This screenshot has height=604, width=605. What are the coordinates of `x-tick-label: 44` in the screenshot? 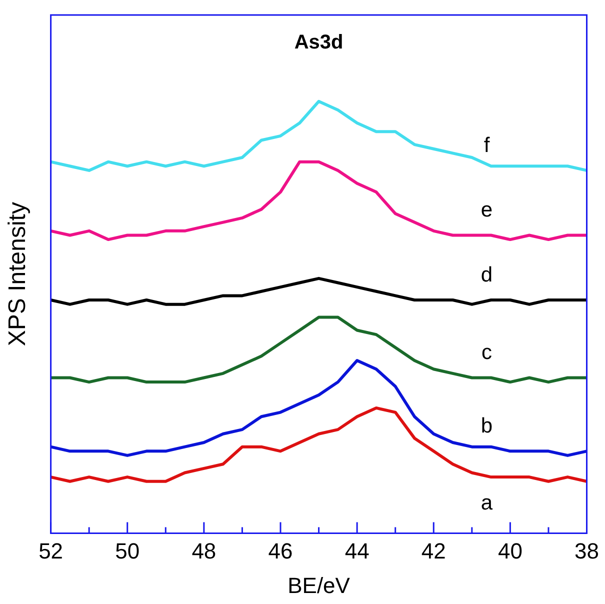 It's located at (357, 551).